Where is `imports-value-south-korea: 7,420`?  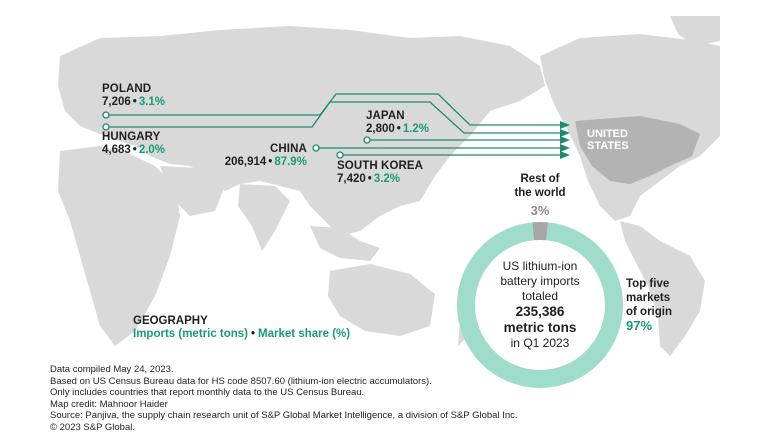 imports-value-south-korea: 7,420 is located at coordinates (351, 179).